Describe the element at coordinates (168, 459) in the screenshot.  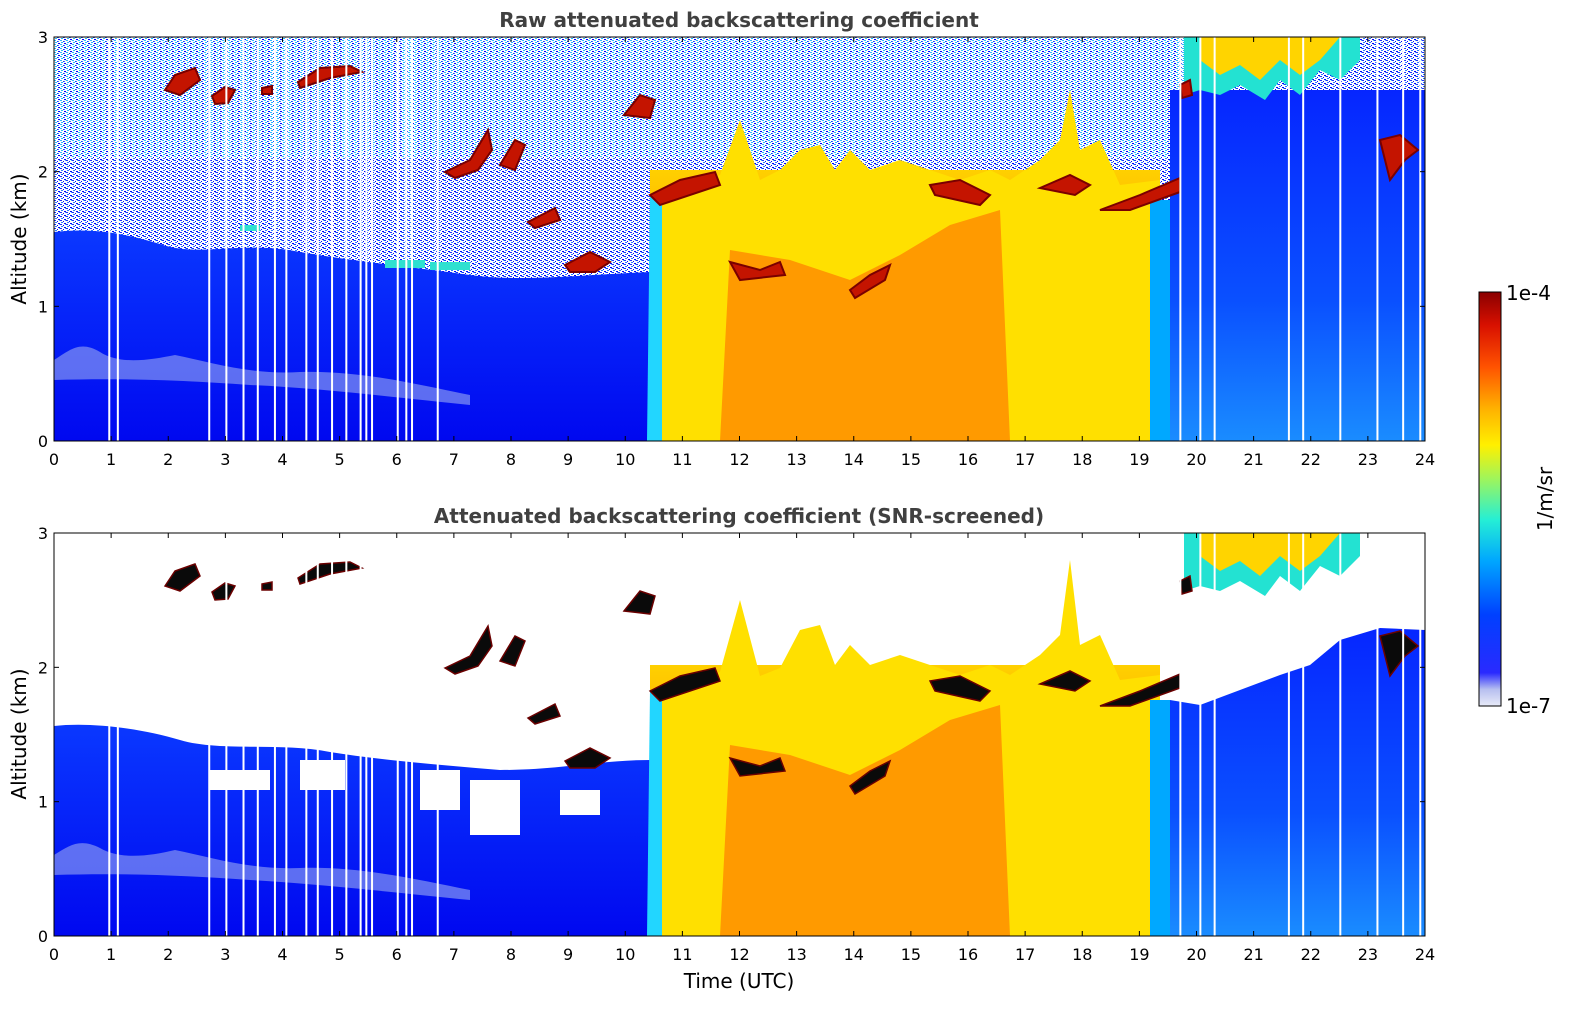
I see `top-x-tick-label: 2` at that location.